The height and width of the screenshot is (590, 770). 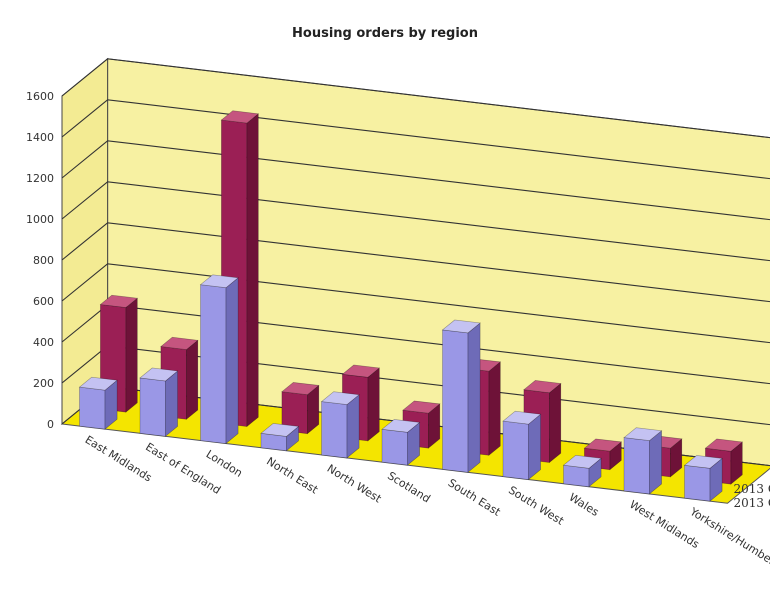 I want to click on category-label: North West, so click(x=354, y=484).